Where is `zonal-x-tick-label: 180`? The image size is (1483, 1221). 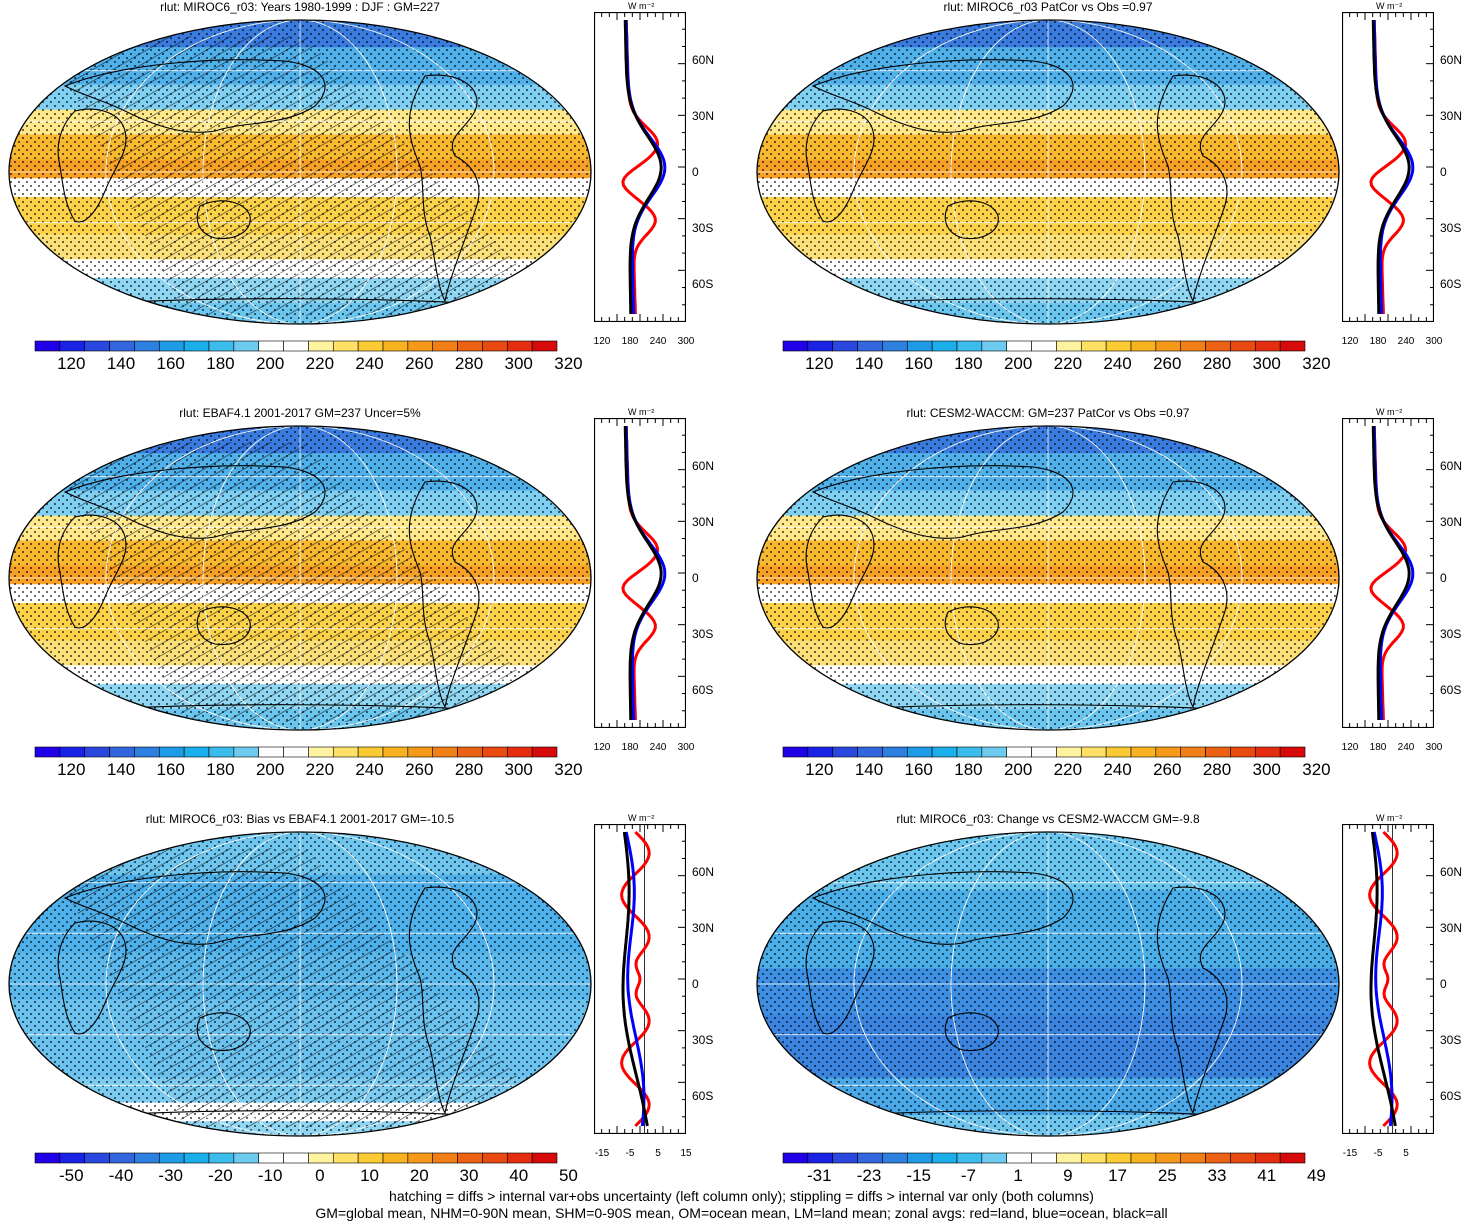
zonal-x-tick-label: 180 is located at coordinates (630, 747).